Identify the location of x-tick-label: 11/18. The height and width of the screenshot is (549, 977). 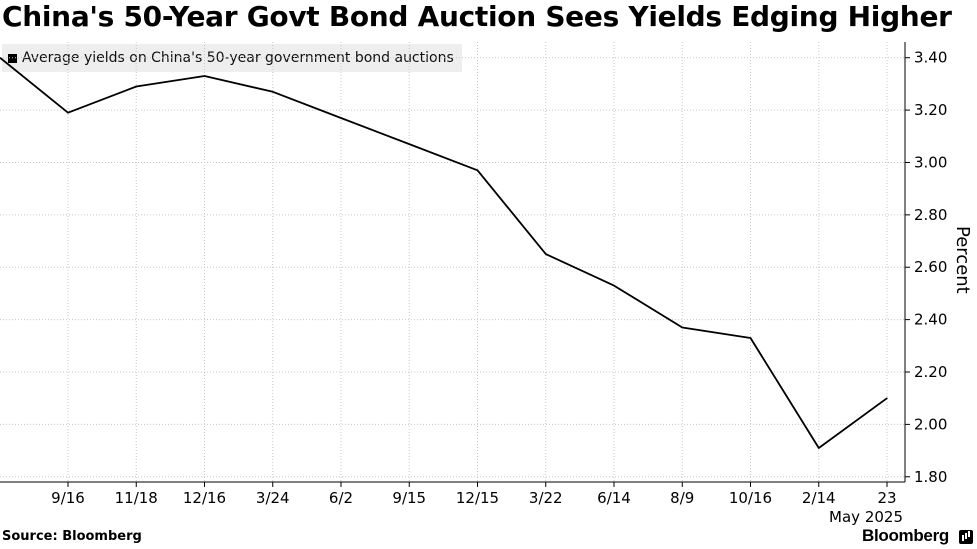
(136, 498).